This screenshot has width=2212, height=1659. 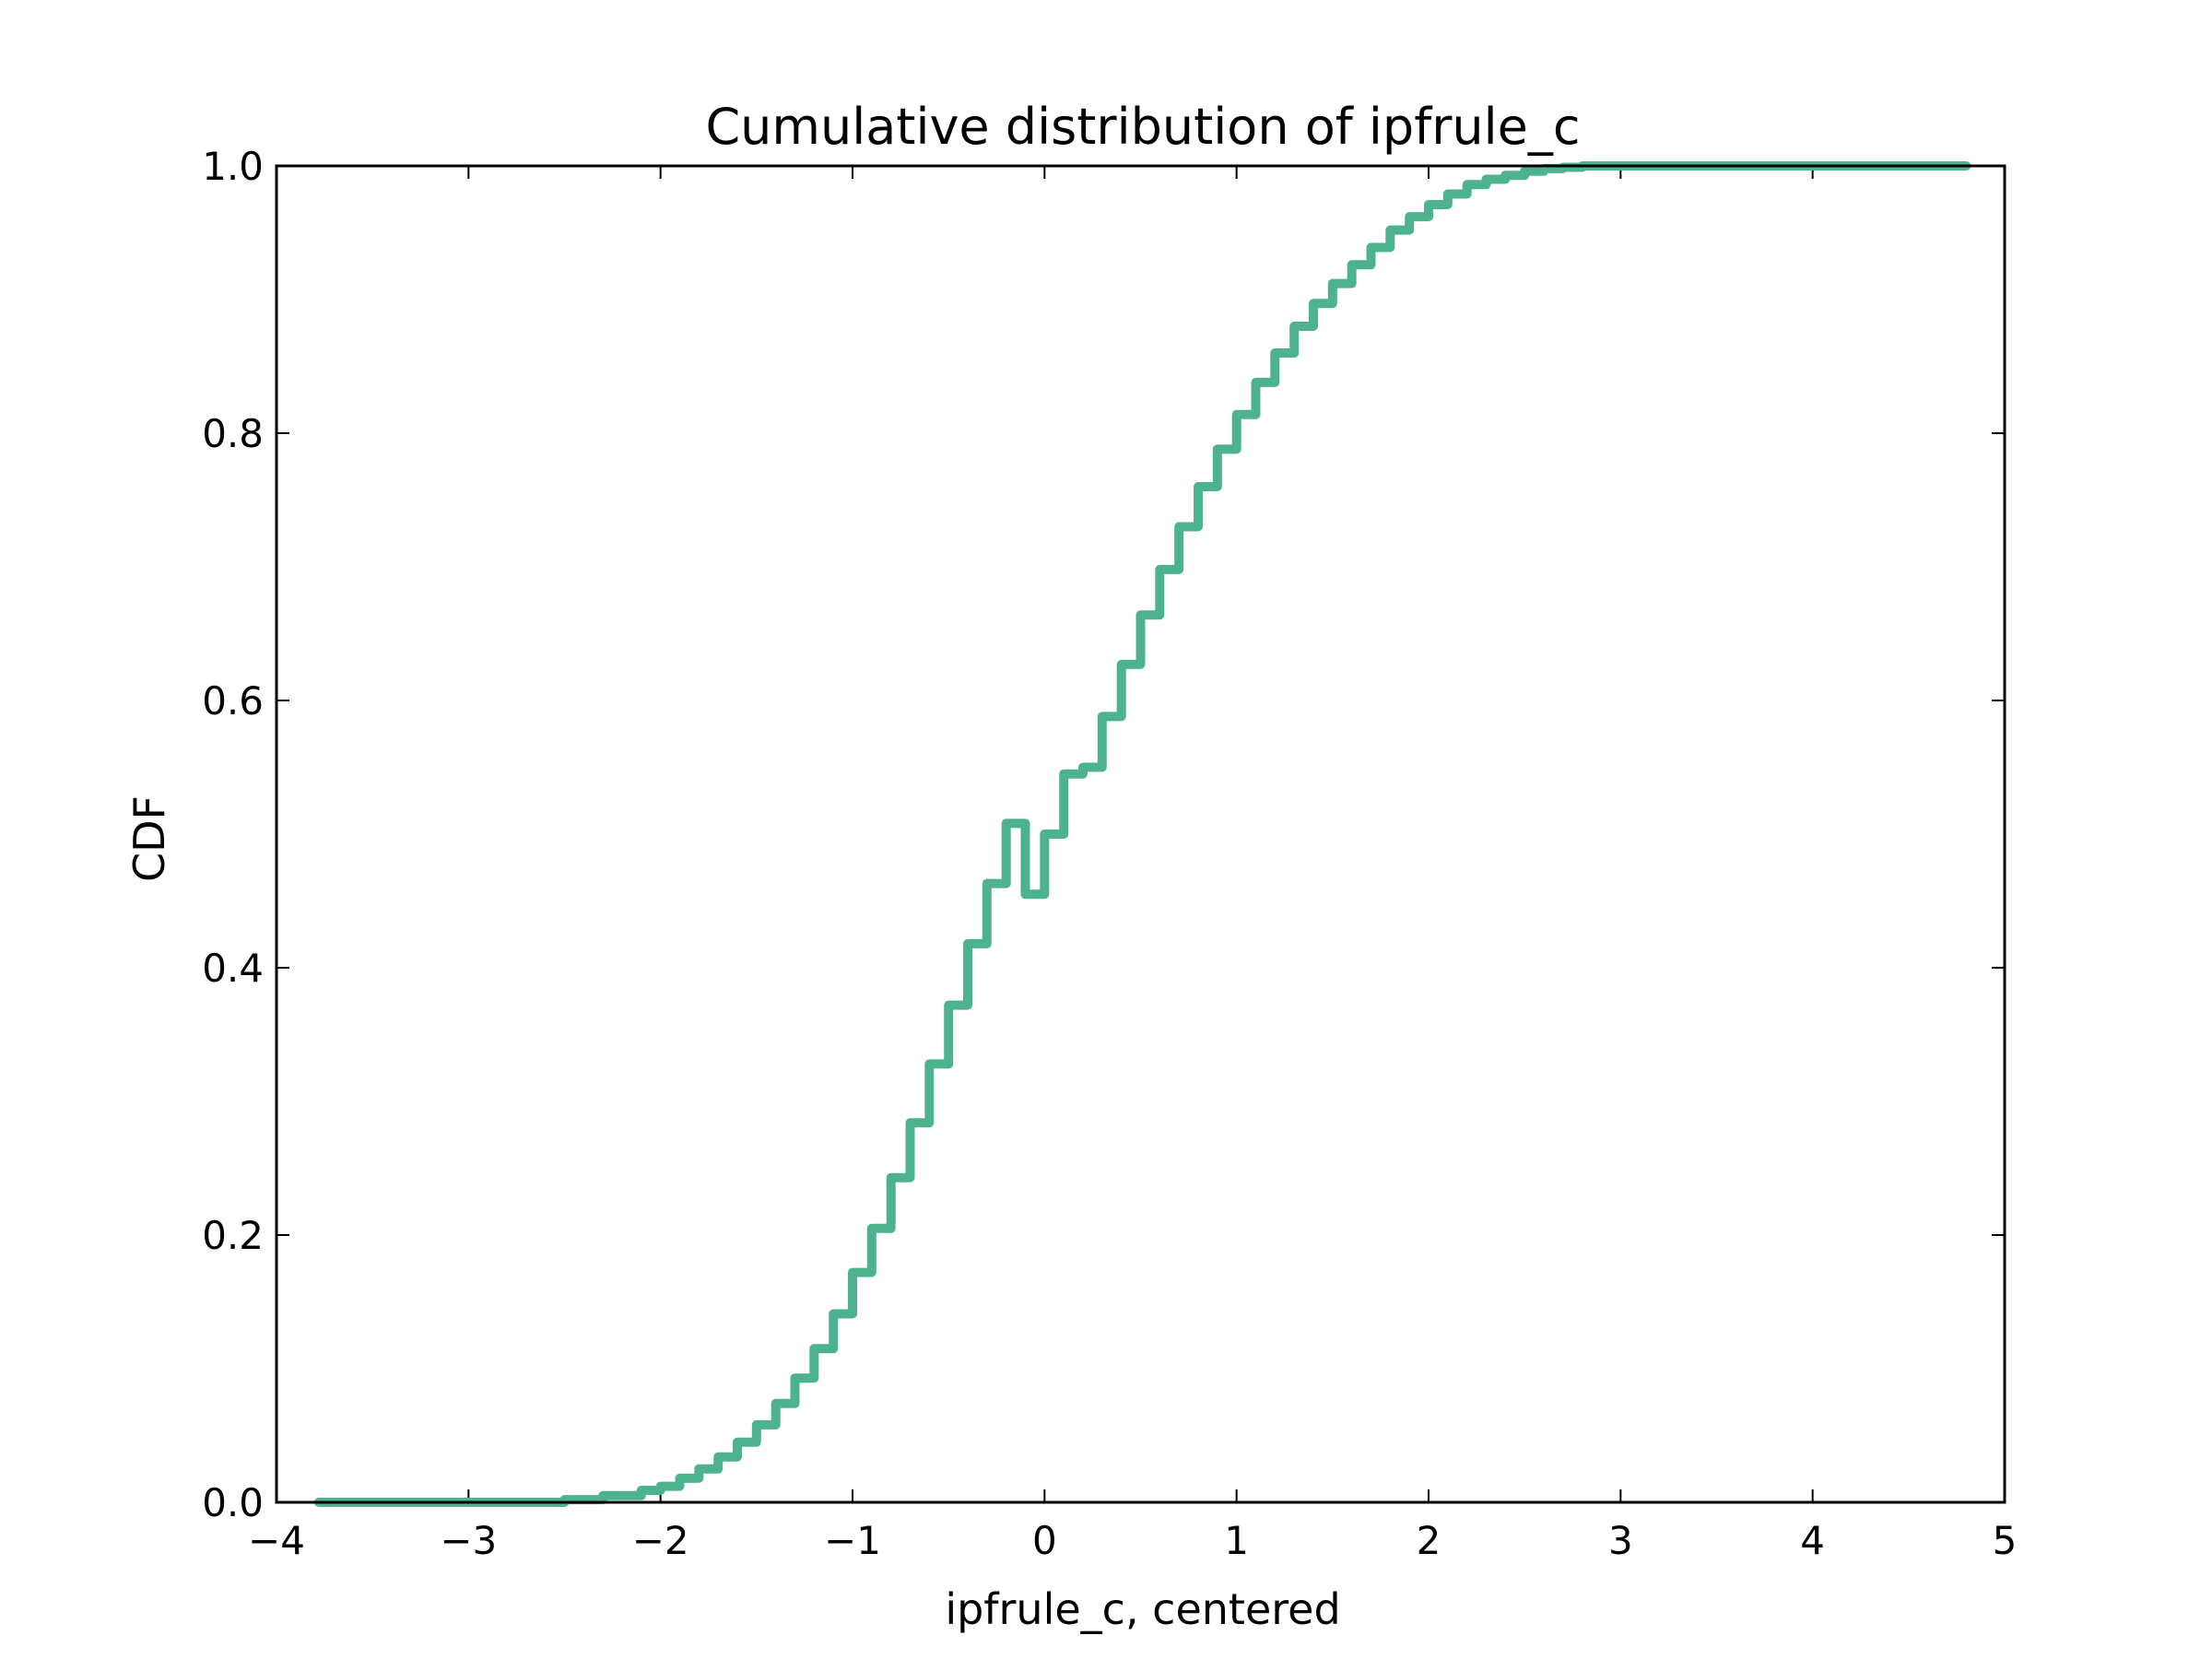 What do you see at coordinates (852, 1540) in the screenshot?
I see `x-tick-label: −1` at bounding box center [852, 1540].